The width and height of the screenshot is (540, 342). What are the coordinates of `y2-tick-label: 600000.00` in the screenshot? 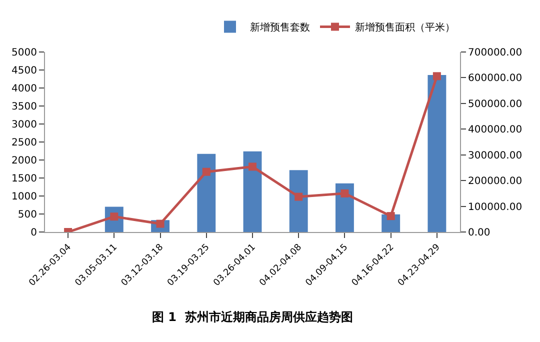 It's located at (495, 78).